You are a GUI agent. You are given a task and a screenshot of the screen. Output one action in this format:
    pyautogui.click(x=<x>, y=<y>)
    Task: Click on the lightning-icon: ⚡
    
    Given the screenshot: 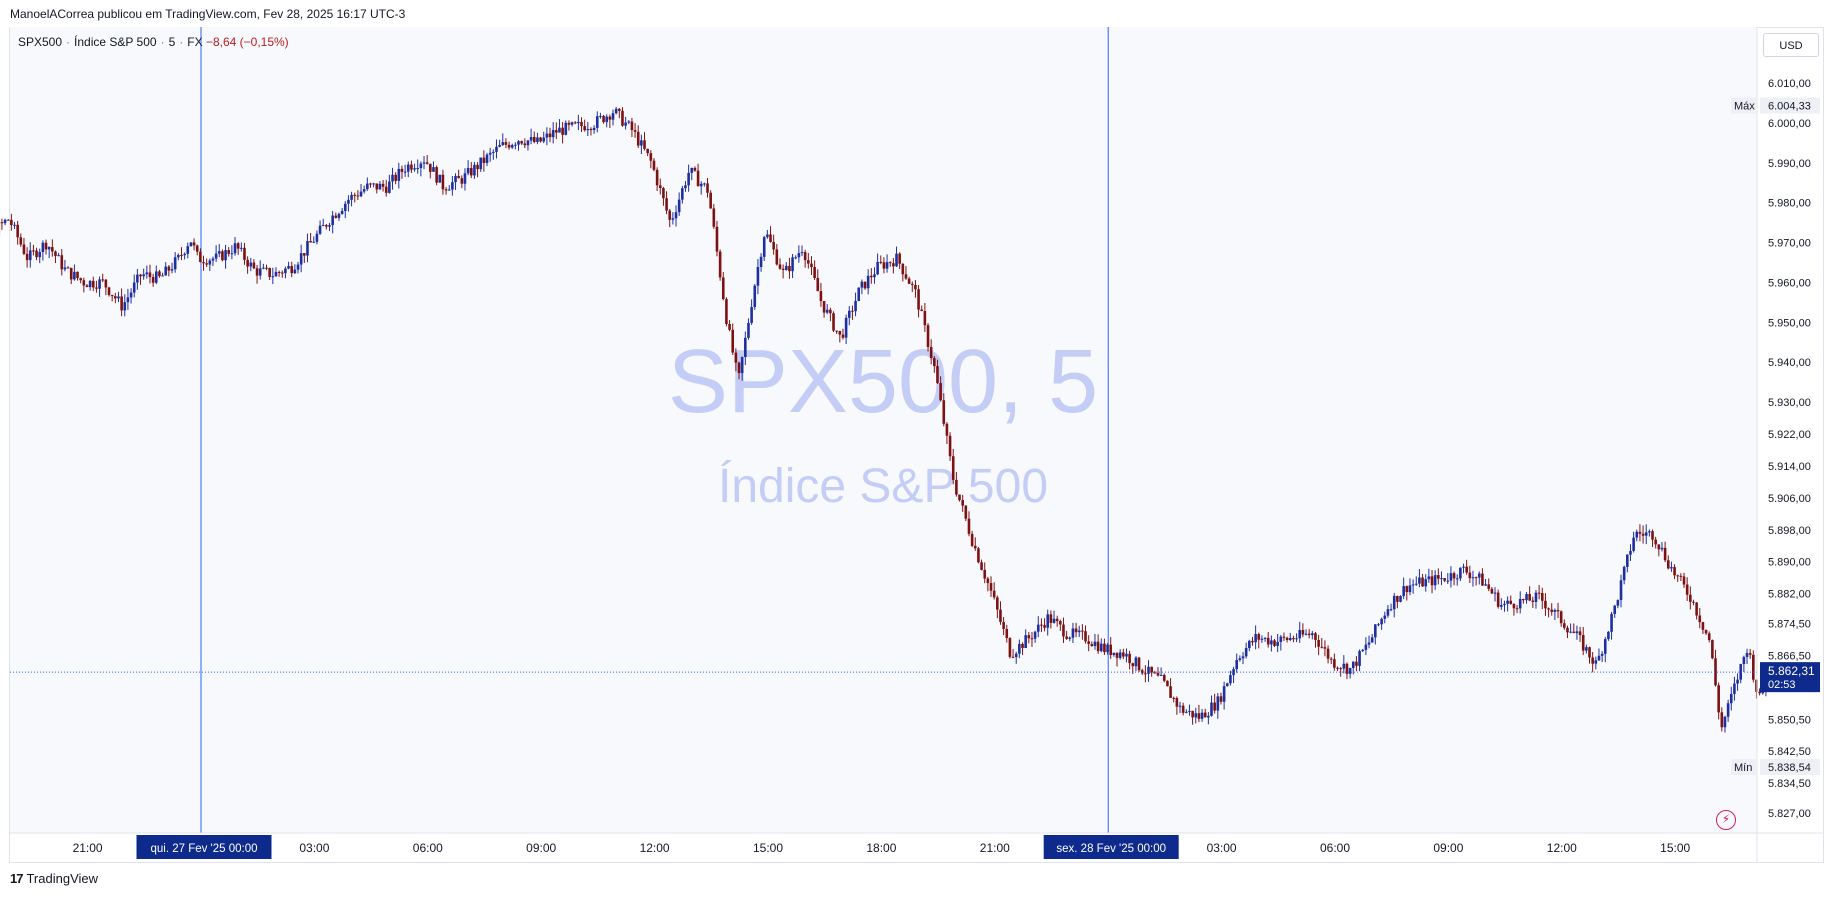 What is the action you would take?
    pyautogui.click(x=1726, y=820)
    